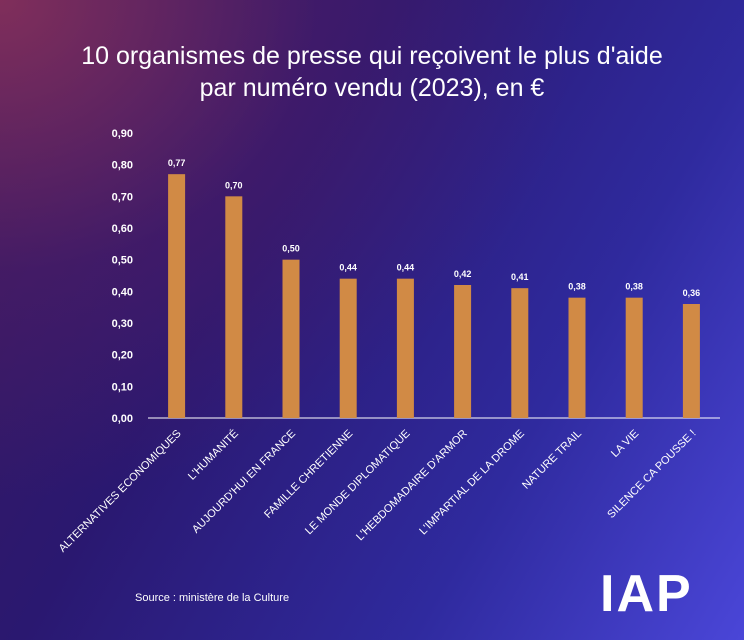 Image resolution: width=744 pixels, height=640 pixels. Describe the element at coordinates (625, 444) in the screenshot. I see `x-tick-label: LA VIE` at that location.